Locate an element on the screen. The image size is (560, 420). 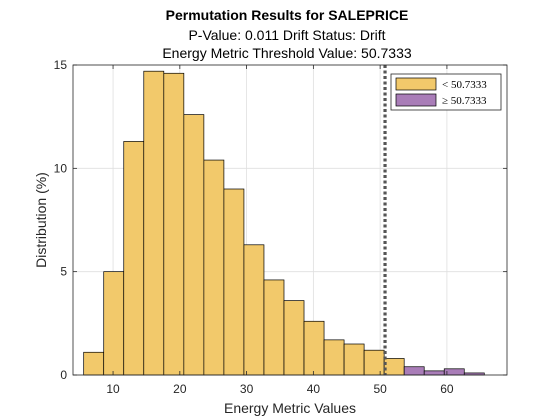
y-tick-label-2: 10 is located at coordinates (61, 168).